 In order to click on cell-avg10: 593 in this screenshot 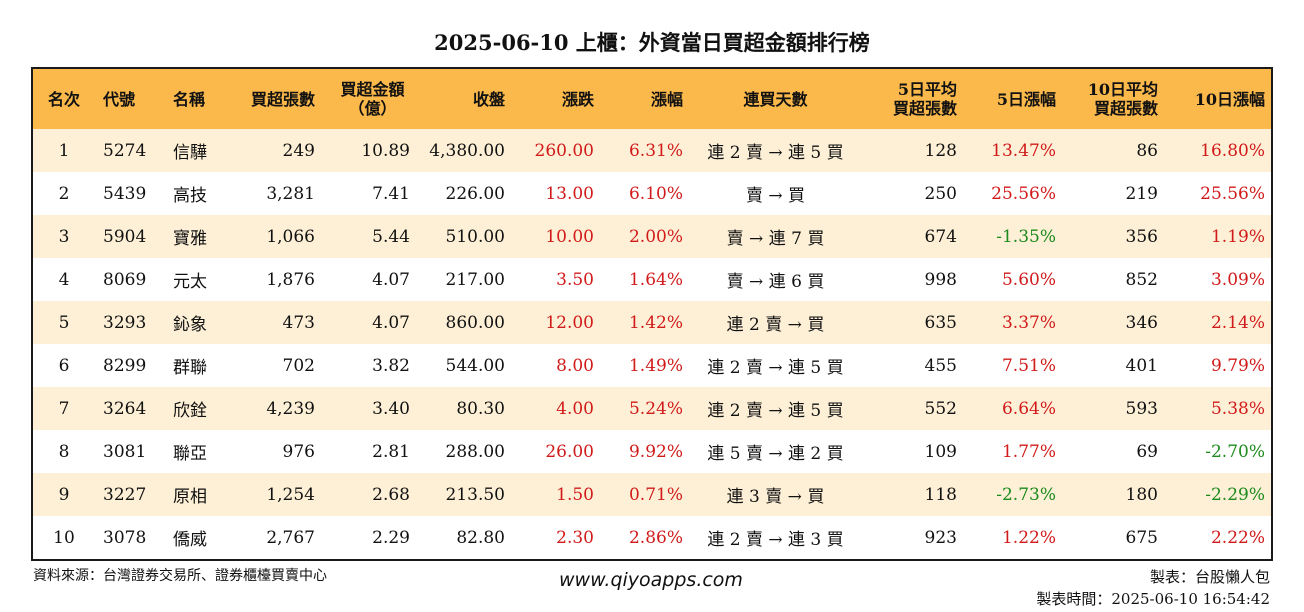, I will do `click(1141, 408)`.